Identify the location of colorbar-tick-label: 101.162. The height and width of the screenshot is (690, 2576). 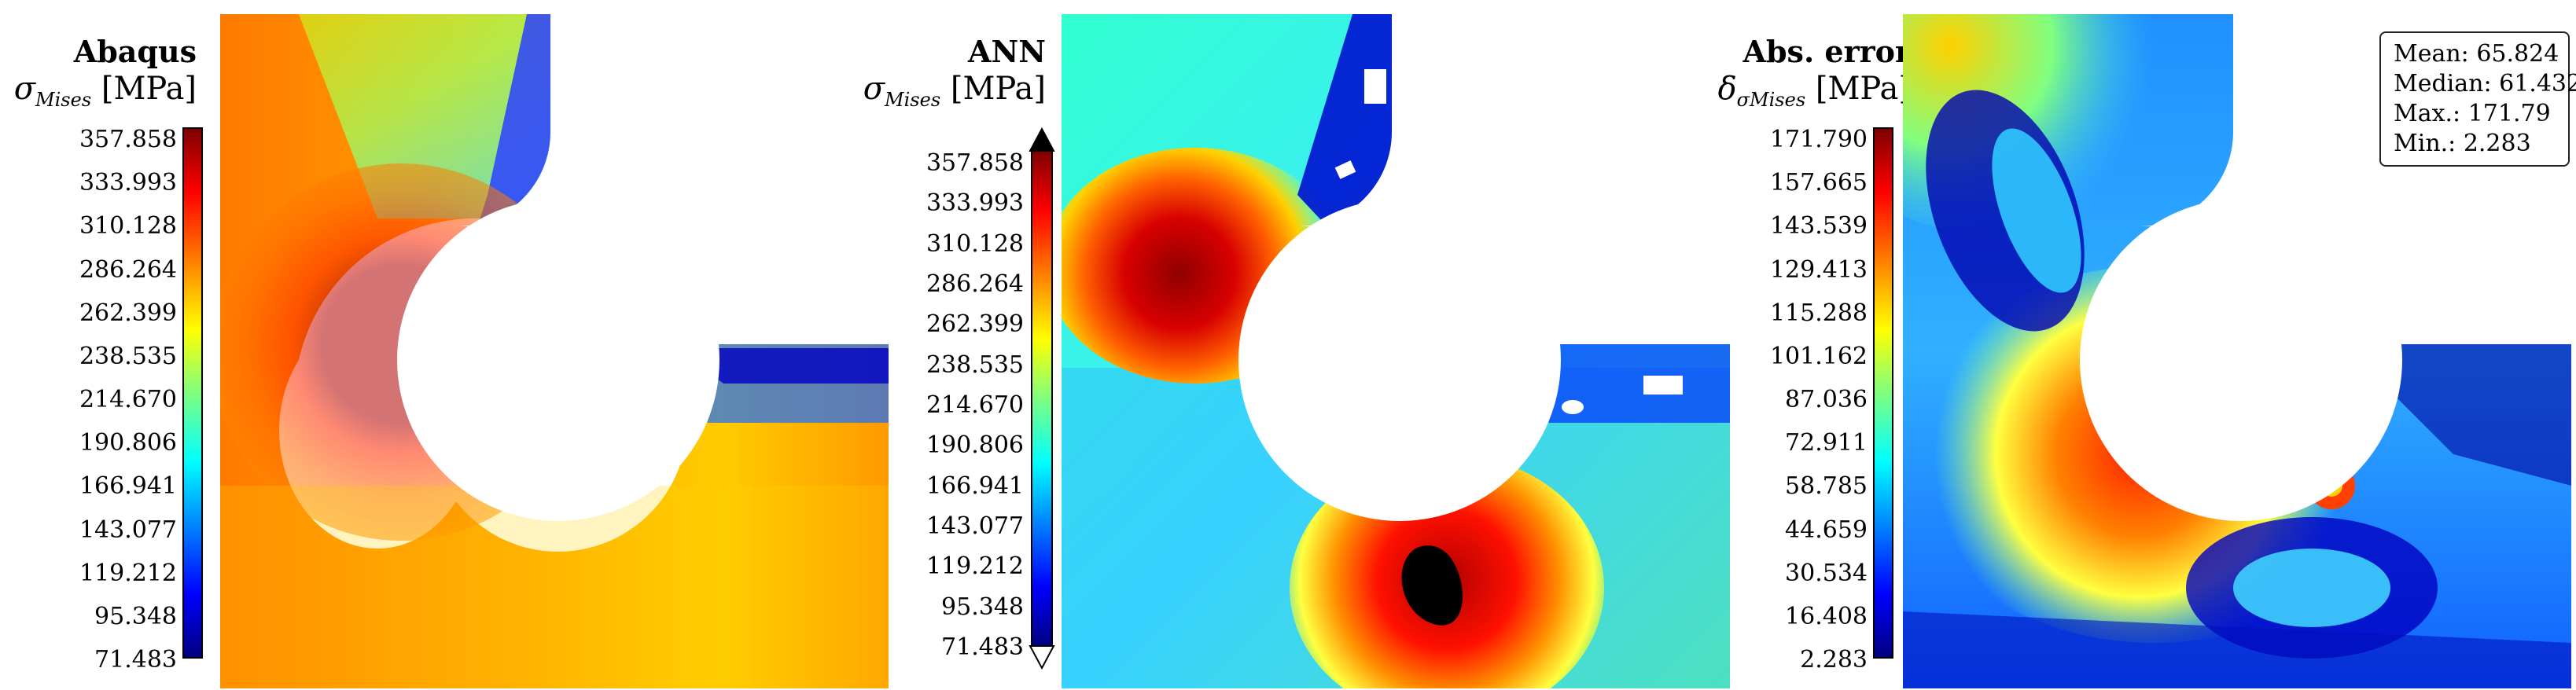
(1819, 356).